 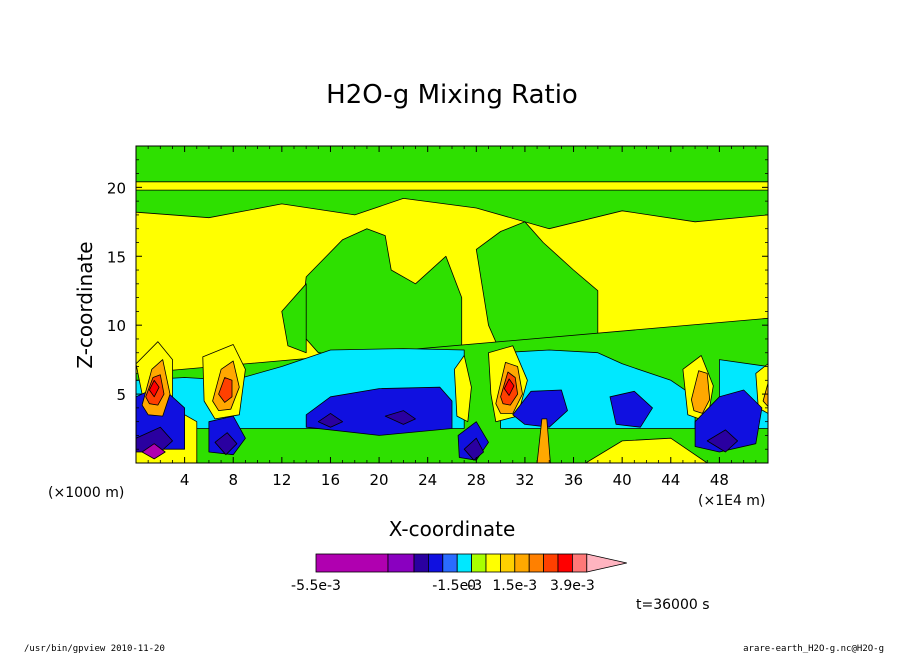 I want to click on colorbar-label: 1.5e-3, so click(x=514, y=586).